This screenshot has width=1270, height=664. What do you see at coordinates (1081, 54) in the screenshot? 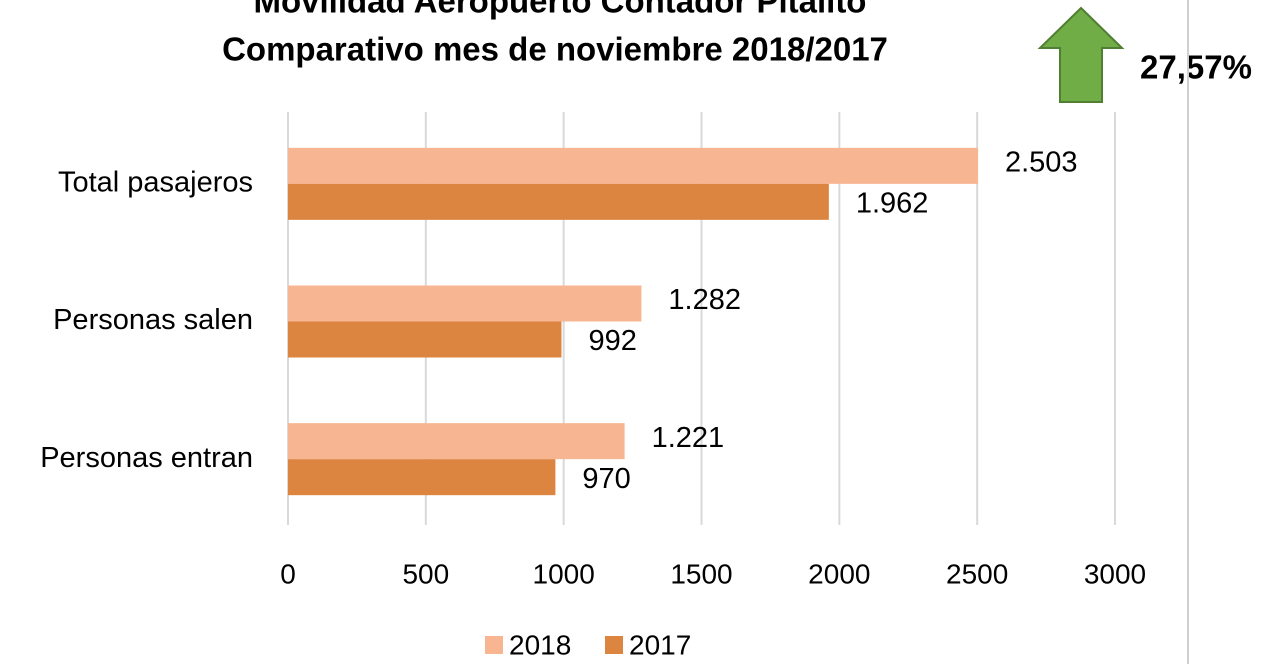
I see `arrow-icon` at bounding box center [1081, 54].